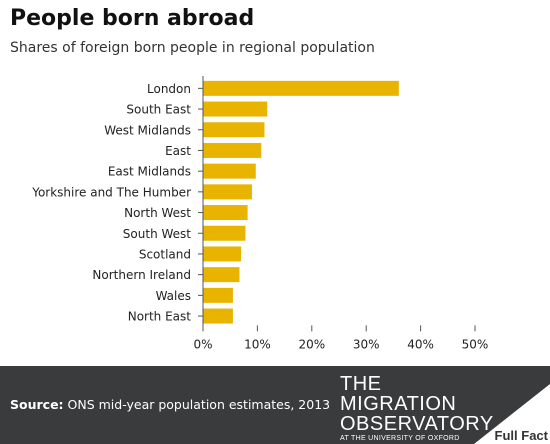 This screenshot has width=550, height=444. What do you see at coordinates (160, 317) in the screenshot?
I see `category-label: North East` at bounding box center [160, 317].